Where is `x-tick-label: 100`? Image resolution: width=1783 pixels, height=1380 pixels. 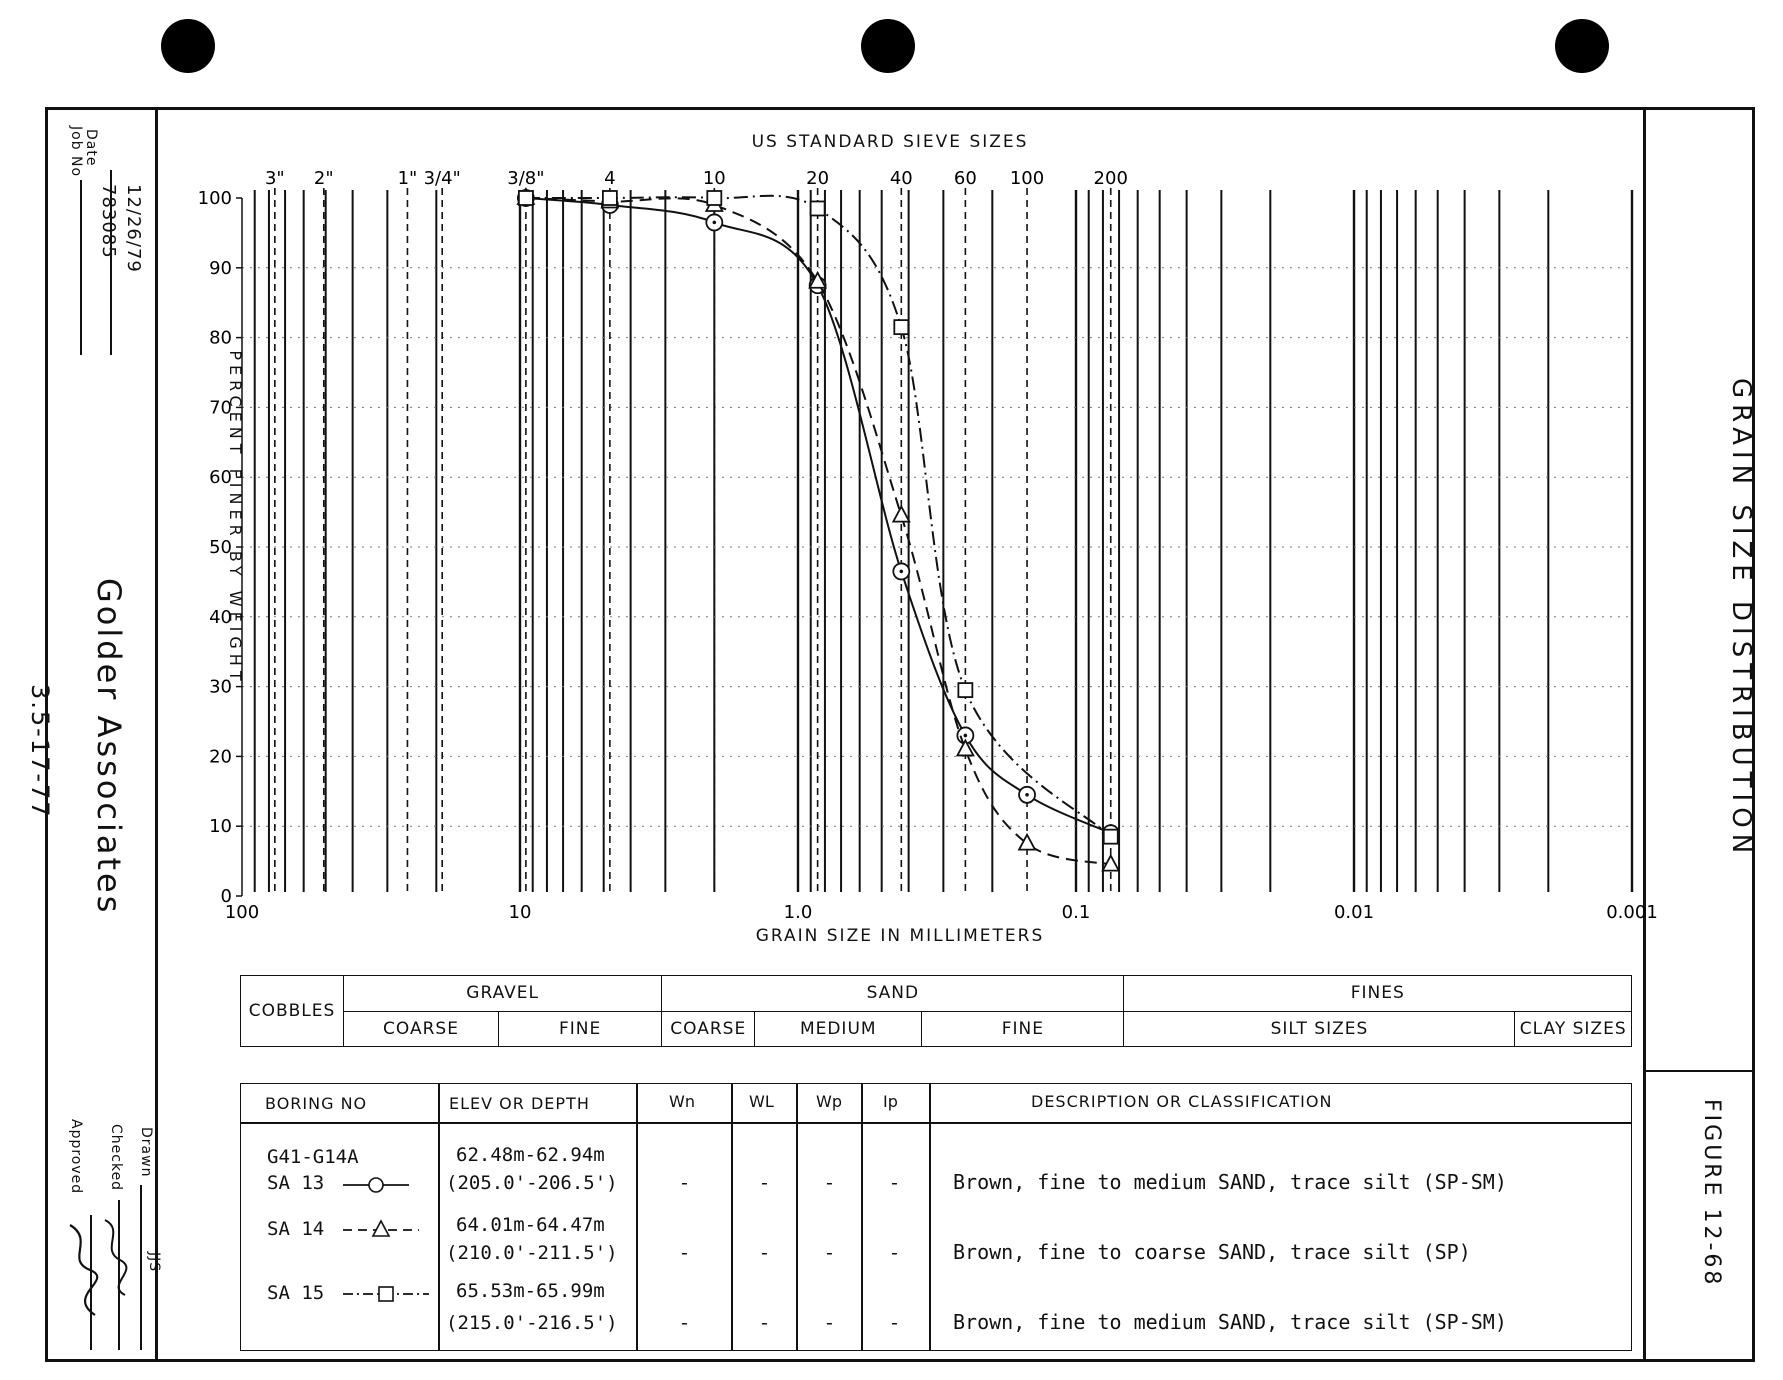
x-tick-label: 100 is located at coordinates (242, 912).